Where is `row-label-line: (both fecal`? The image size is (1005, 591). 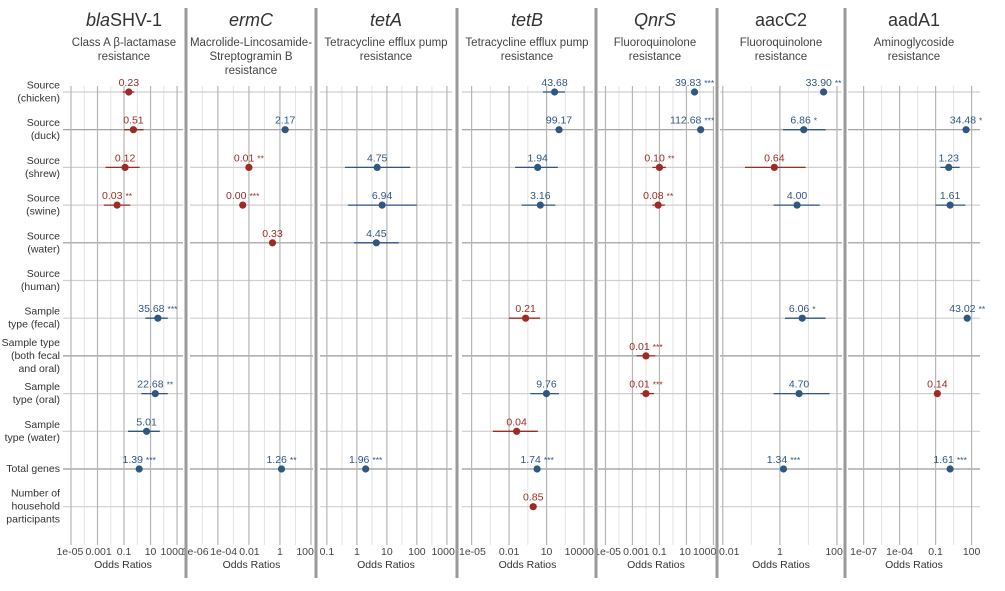 row-label-line: (both fecal is located at coordinates (35, 356).